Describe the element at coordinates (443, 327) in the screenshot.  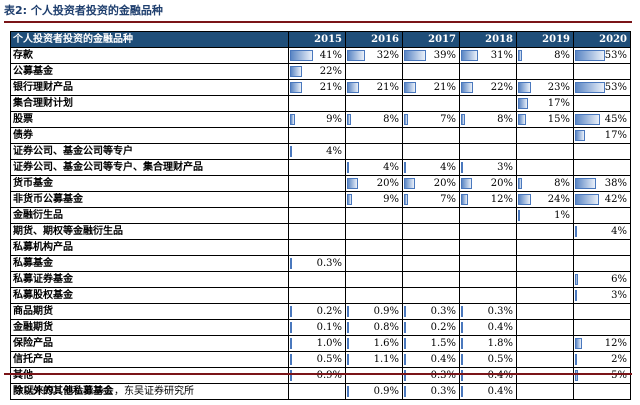
I see `value-text: 0.2%` at that location.